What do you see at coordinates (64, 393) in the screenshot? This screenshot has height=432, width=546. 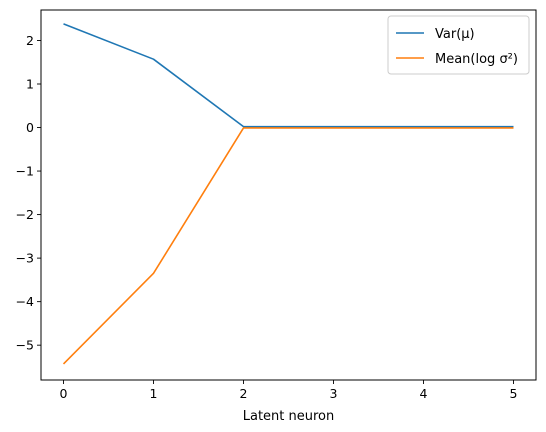 I see `x-tick-label: 0` at bounding box center [64, 393].